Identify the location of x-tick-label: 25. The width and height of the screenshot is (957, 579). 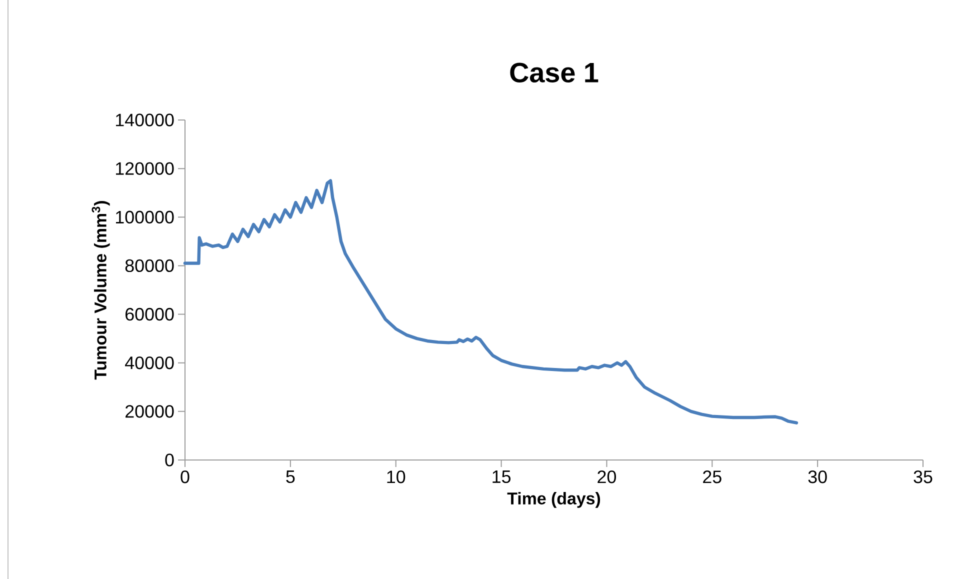
(712, 477).